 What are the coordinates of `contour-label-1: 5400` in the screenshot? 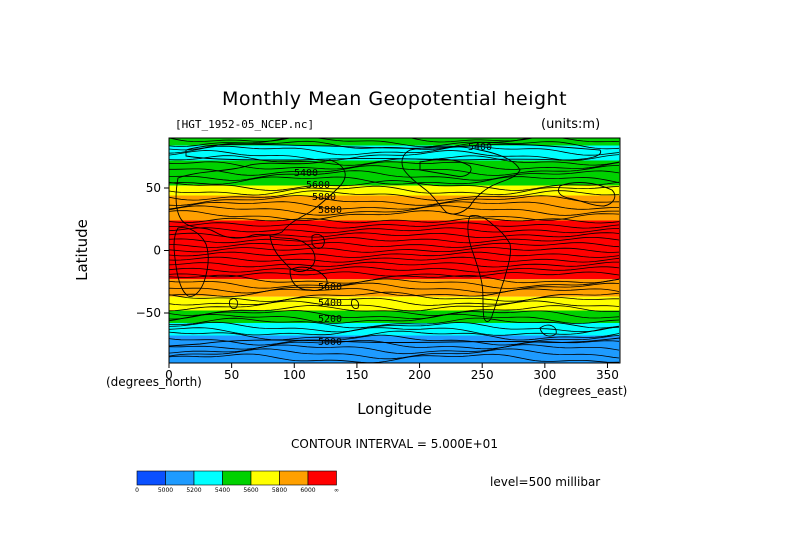 It's located at (306, 173).